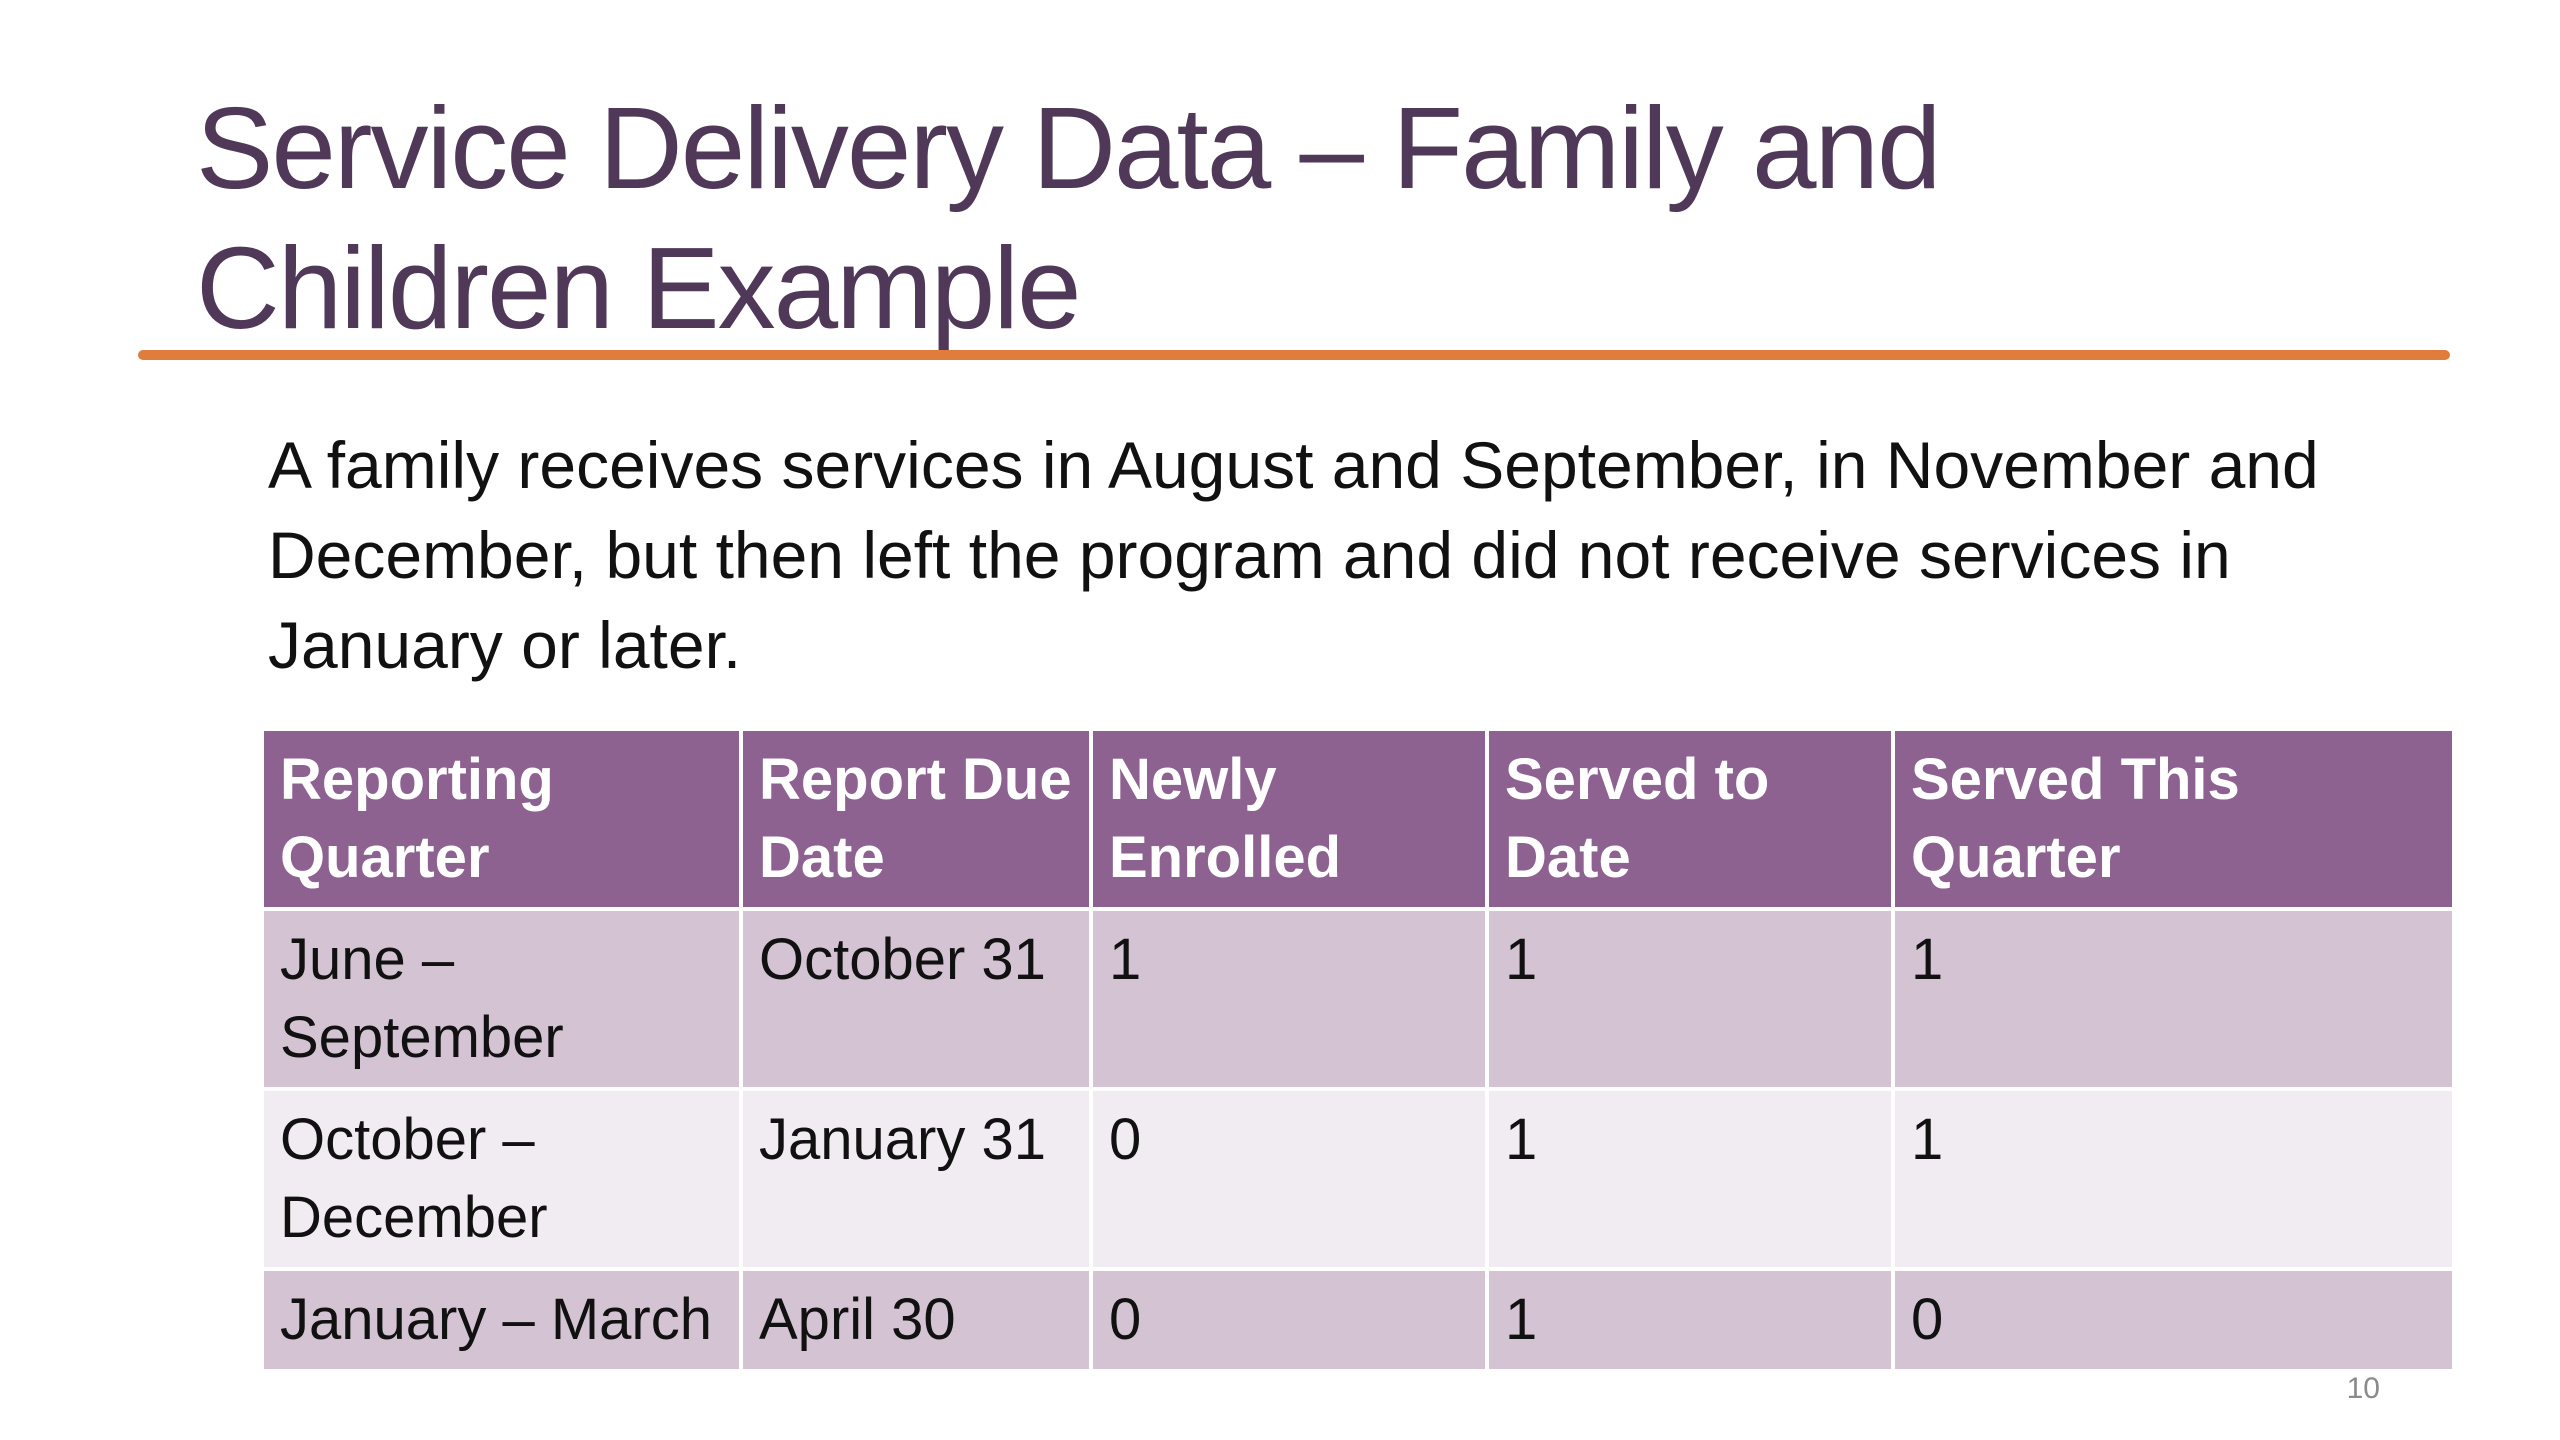 This screenshot has height=1440, width=2560. What do you see at coordinates (916, 1179) in the screenshot?
I see `cell-report-due-date: January 31` at bounding box center [916, 1179].